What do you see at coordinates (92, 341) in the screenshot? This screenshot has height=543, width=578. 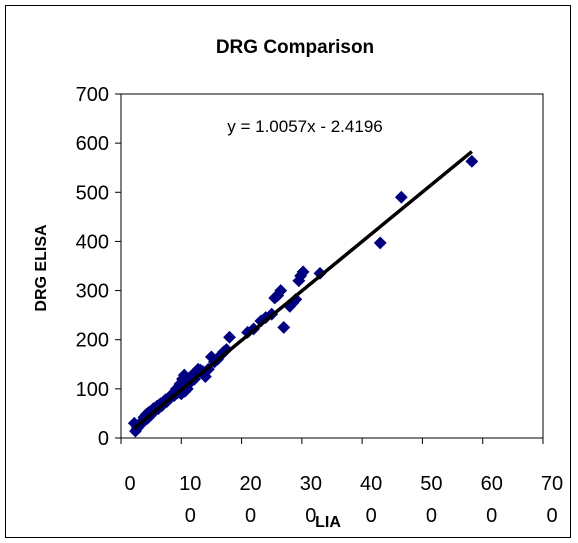 I see `y-tick-label: 200` at bounding box center [92, 341].